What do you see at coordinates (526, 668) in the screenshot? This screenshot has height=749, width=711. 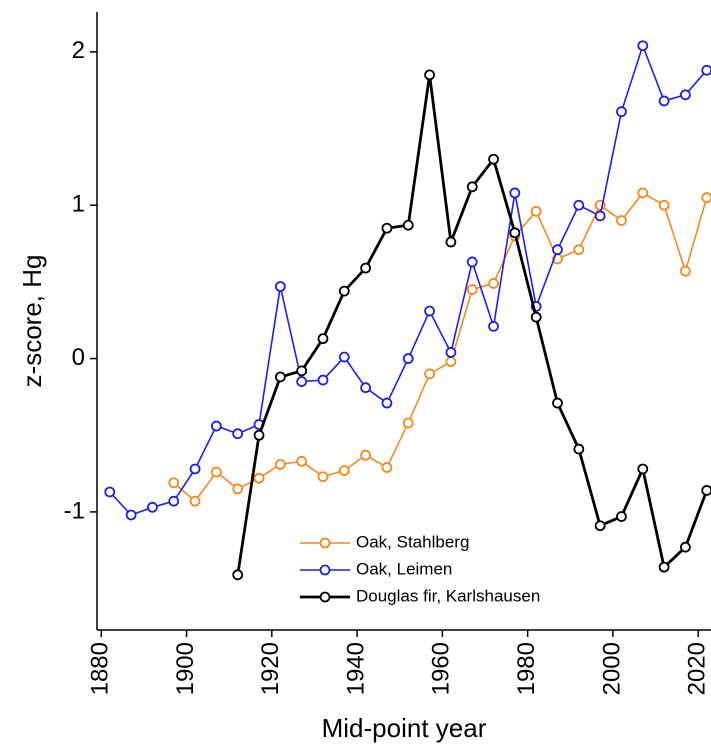 I see `x-tick-label: 1980` at bounding box center [526, 668].